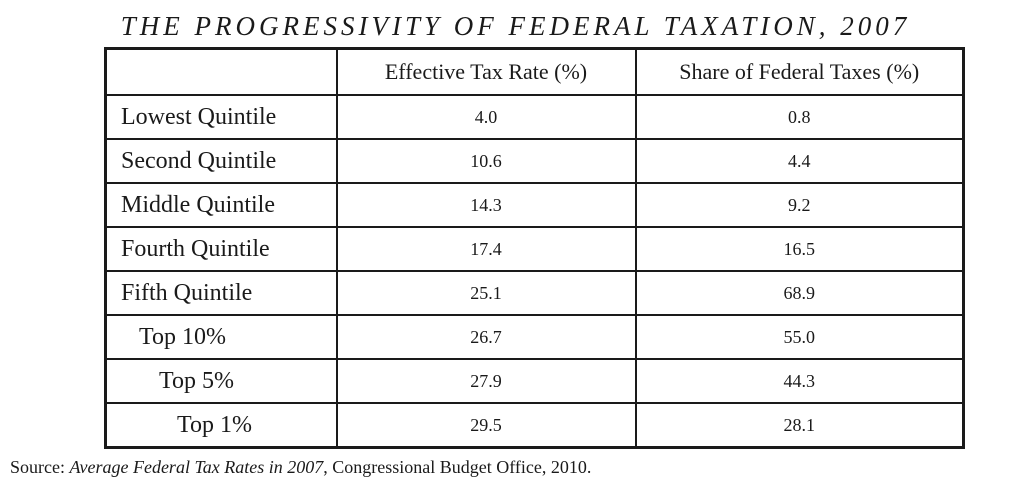  I want to click on share-of-taxes-cell: 55.0, so click(799, 337).